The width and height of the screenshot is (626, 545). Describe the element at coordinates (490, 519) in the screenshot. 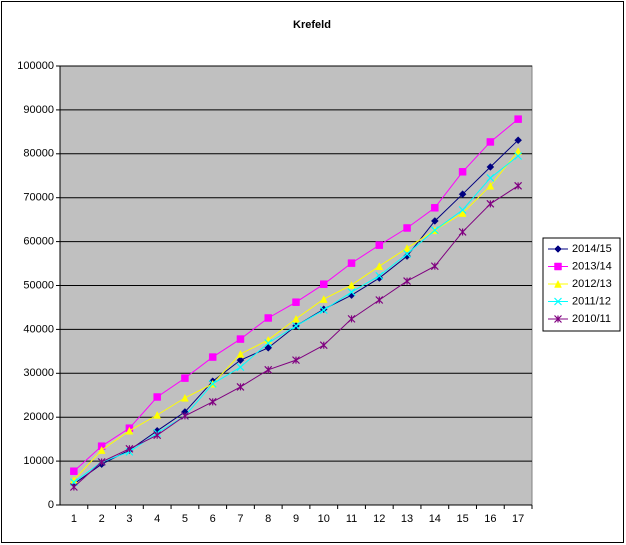

I see `x-tick-label: 16` at that location.